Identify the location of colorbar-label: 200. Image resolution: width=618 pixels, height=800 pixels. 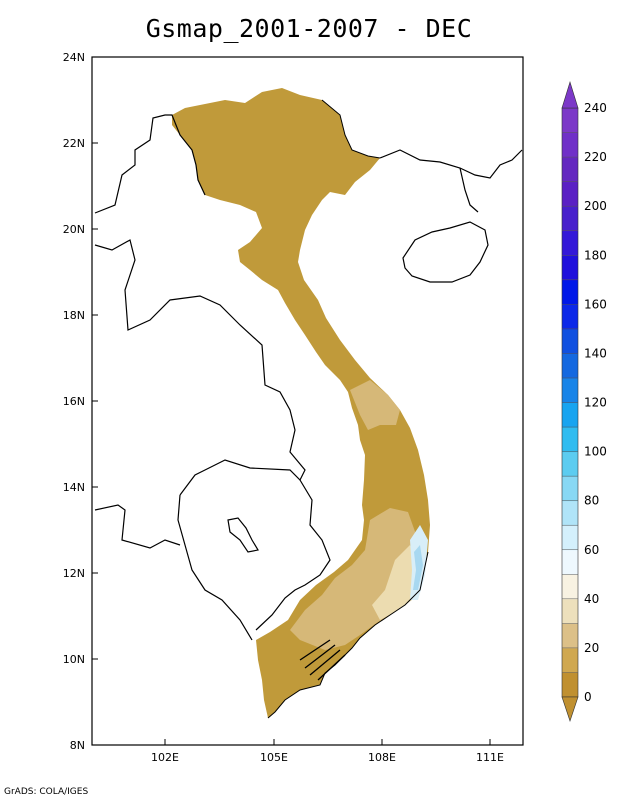
(595, 206).